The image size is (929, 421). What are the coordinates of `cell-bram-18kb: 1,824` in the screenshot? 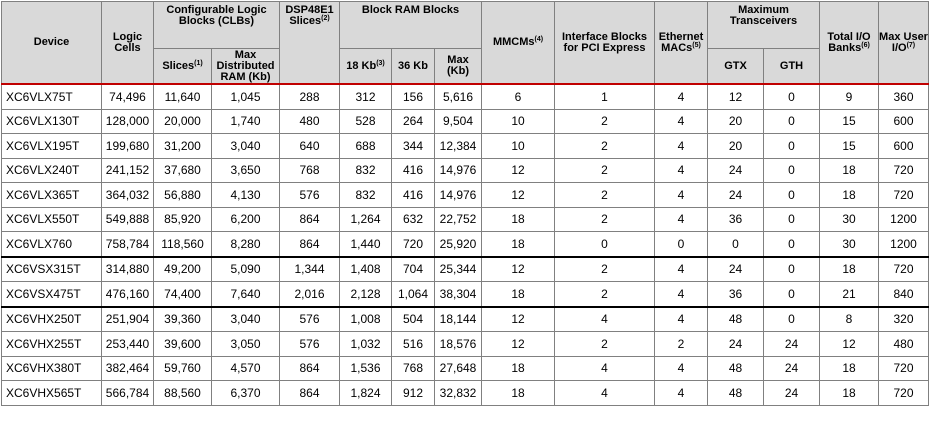 It's located at (365, 393).